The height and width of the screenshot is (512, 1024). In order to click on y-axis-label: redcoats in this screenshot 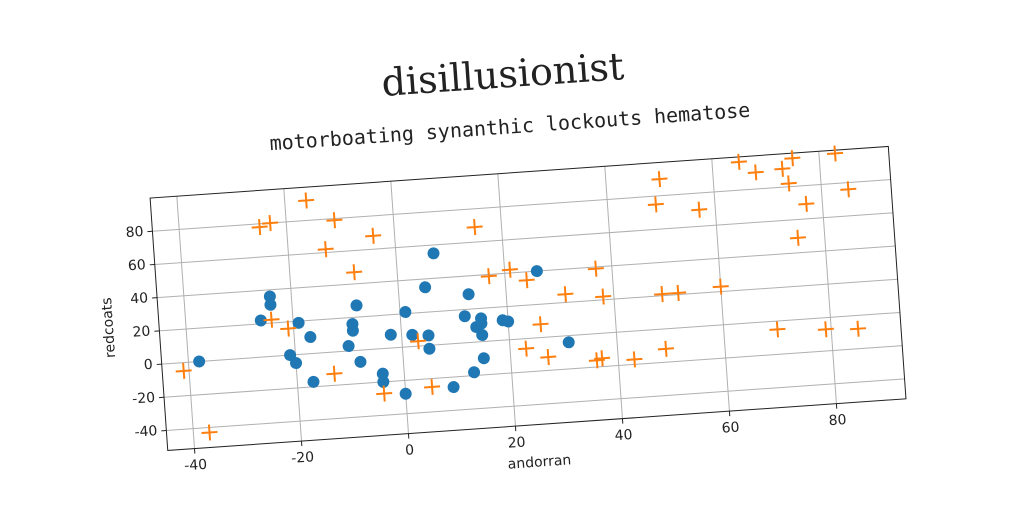, I will do `click(109, 328)`.